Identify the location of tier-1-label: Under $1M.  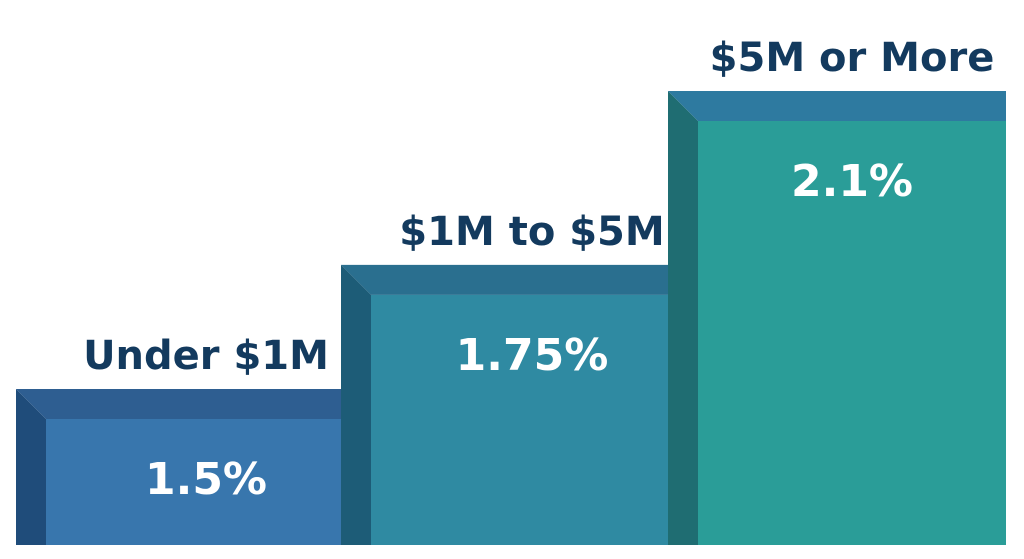
(206, 356).